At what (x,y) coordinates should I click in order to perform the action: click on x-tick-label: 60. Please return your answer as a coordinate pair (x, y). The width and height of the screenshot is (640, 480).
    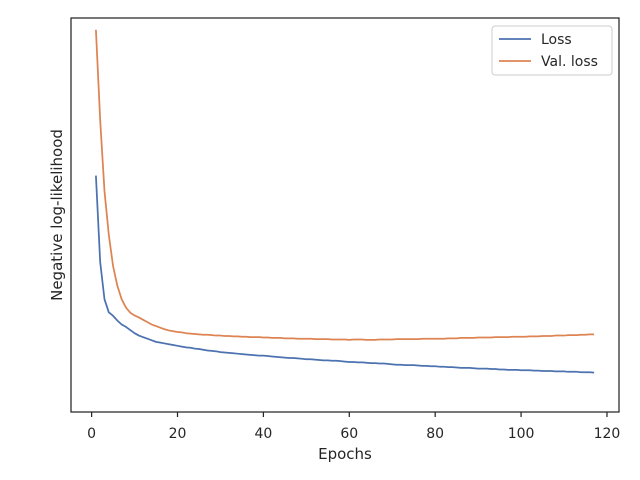
    Looking at the image, I should click on (349, 434).